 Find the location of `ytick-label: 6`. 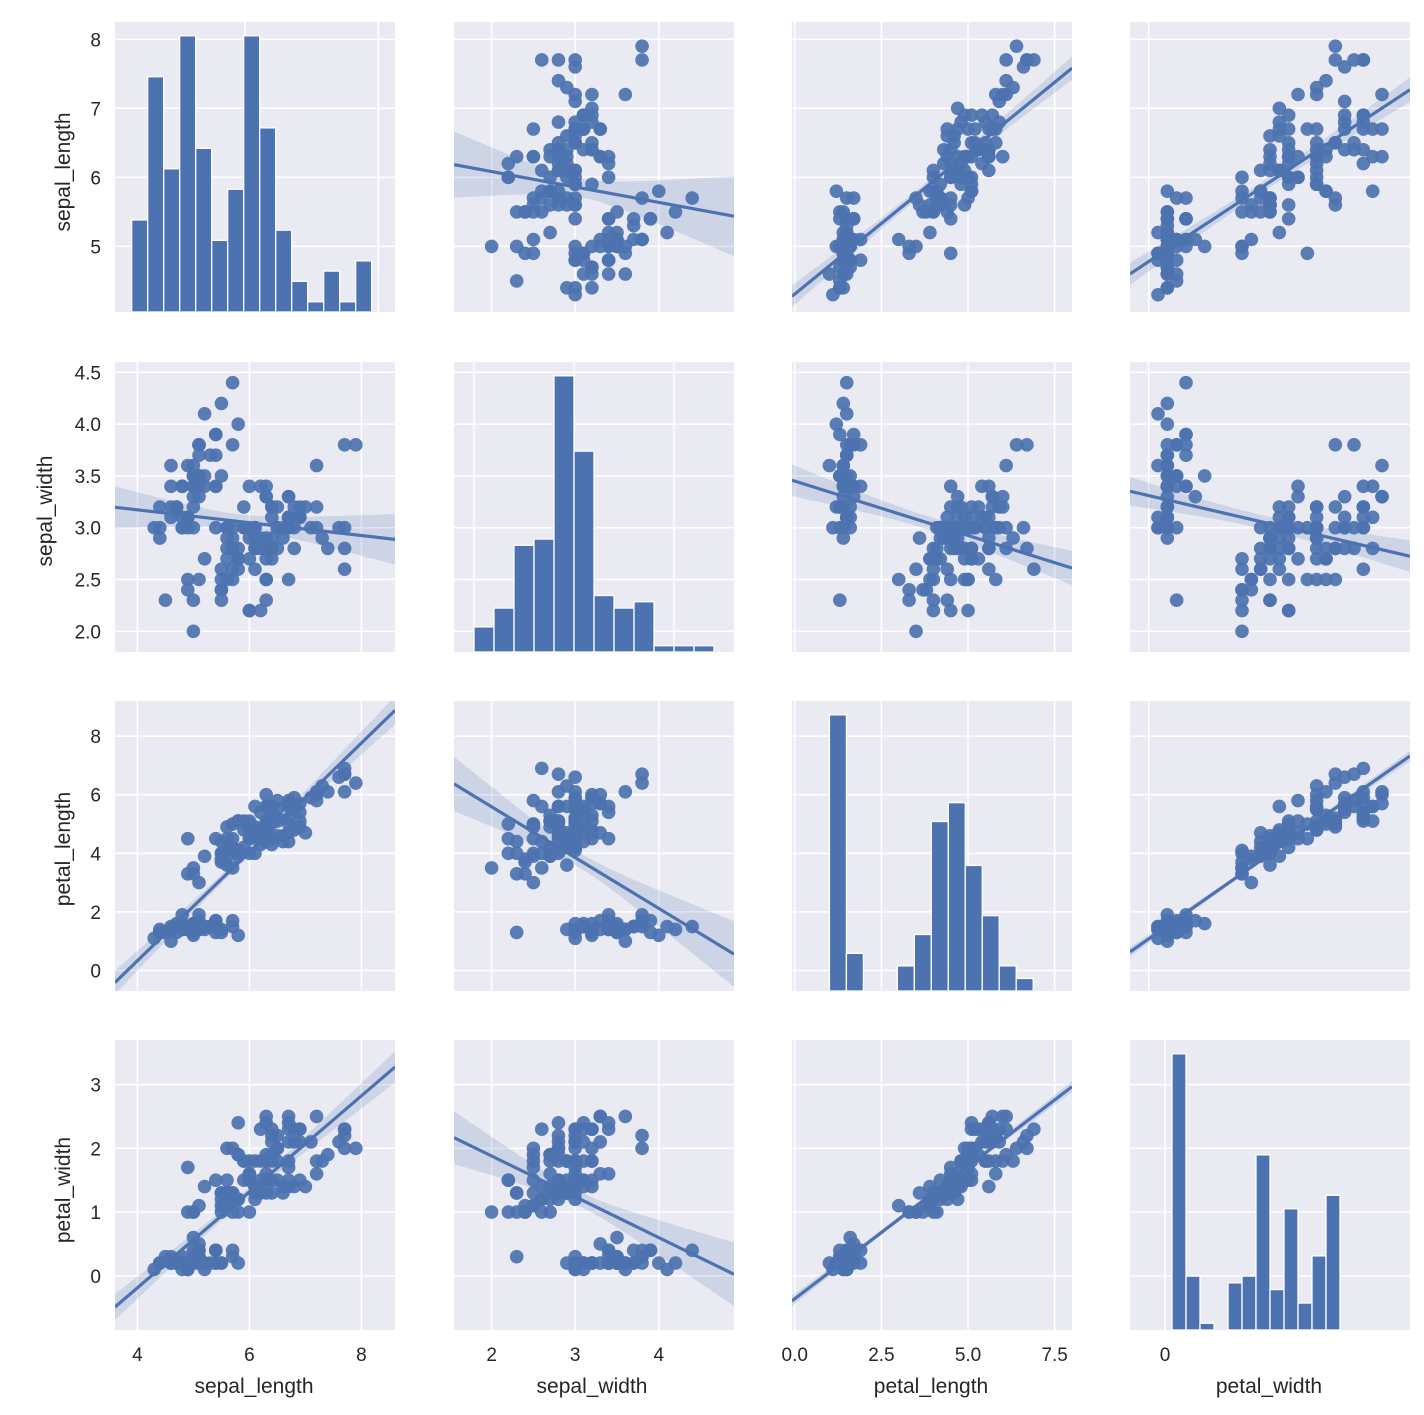

ytick-label: 6 is located at coordinates (95, 178).